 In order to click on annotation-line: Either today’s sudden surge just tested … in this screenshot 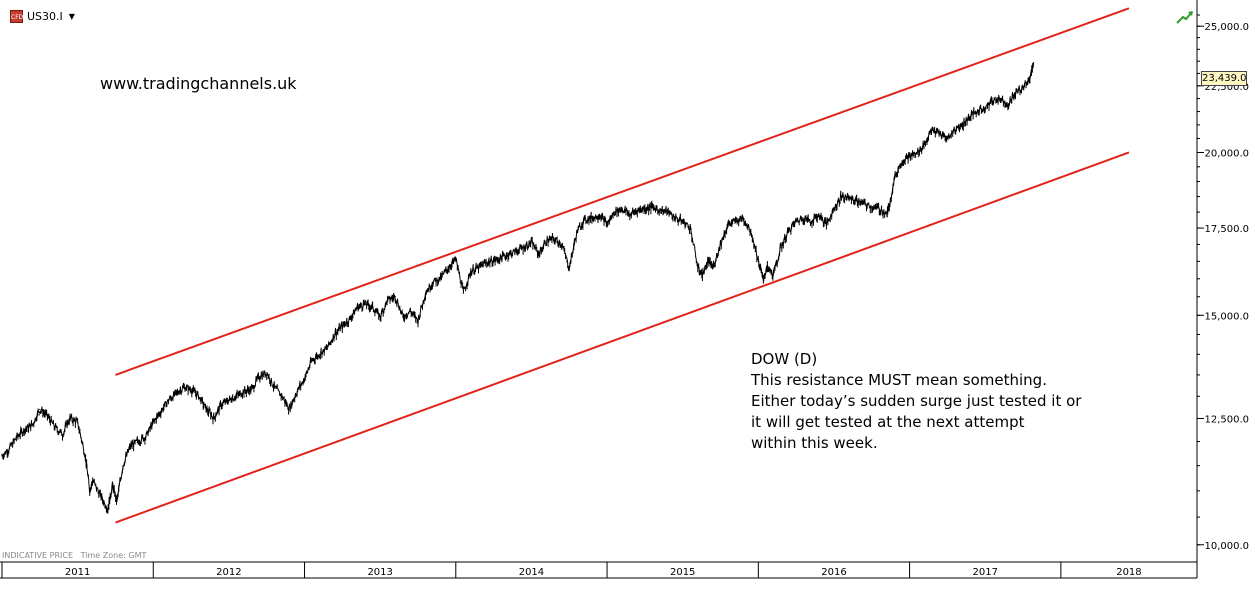, I will do `click(916, 401)`.